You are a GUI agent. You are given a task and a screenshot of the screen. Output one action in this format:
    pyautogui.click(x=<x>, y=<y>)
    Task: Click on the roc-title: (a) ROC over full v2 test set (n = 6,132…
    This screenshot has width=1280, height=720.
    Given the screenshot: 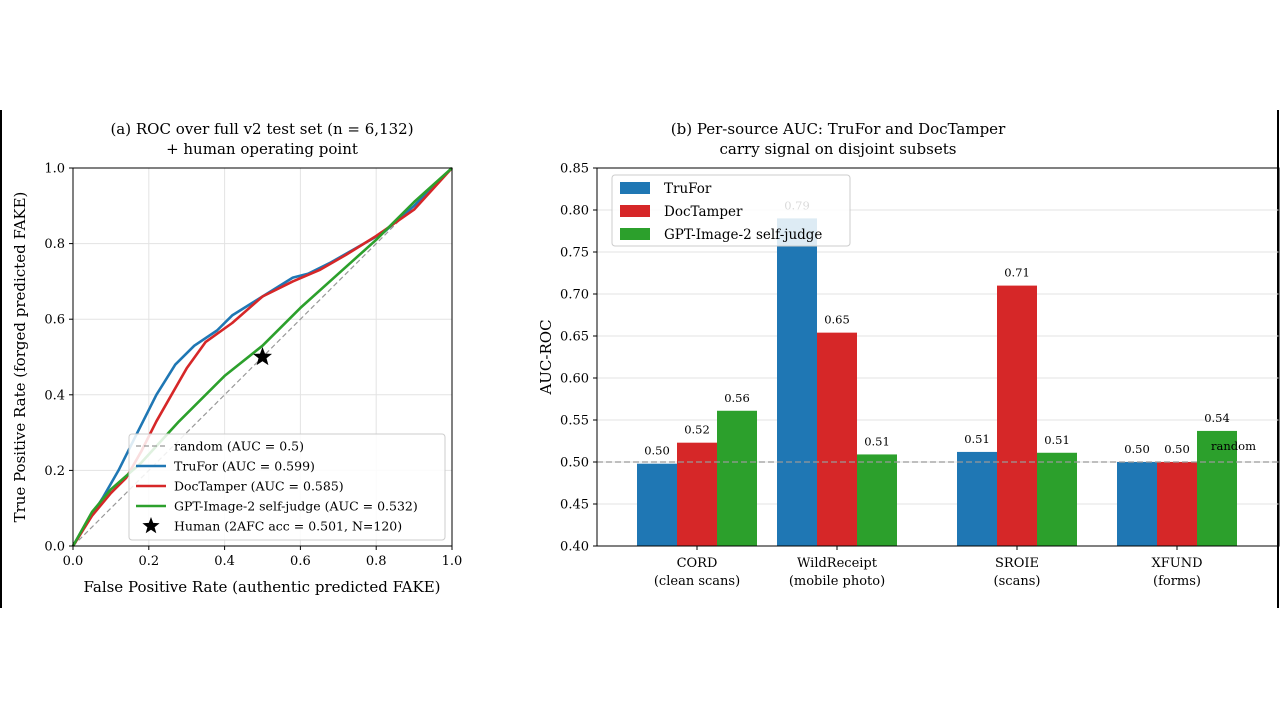 What is the action you would take?
    pyautogui.click(x=261, y=129)
    